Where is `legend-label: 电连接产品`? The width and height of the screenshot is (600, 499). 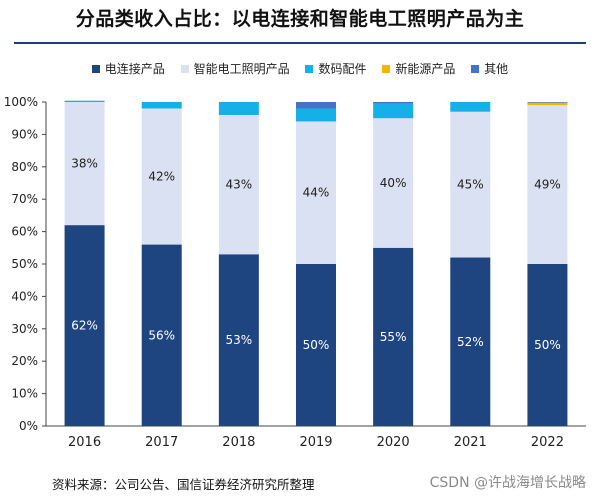
legend-label: 电连接产品 is located at coordinates (134, 69).